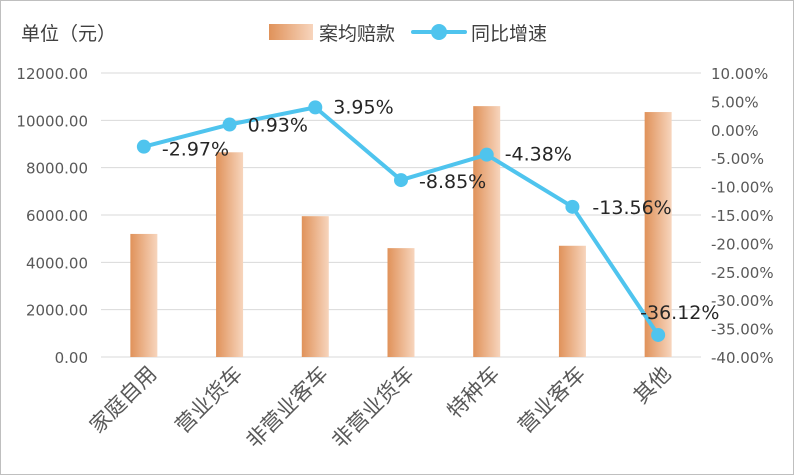 The width and height of the screenshot is (794, 475). I want to click on y-left-tick-label: 2000.00, so click(57, 311).